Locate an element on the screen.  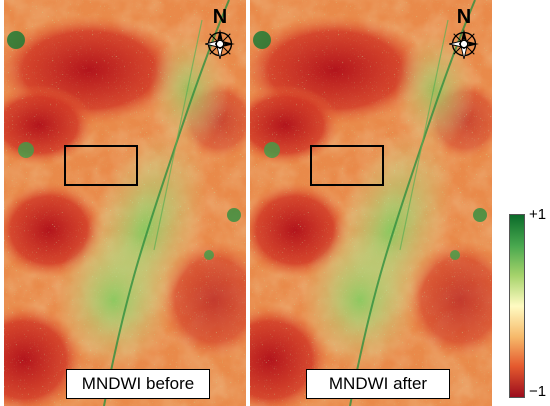
colorbar-min-label: −1 is located at coordinates (538, 391).